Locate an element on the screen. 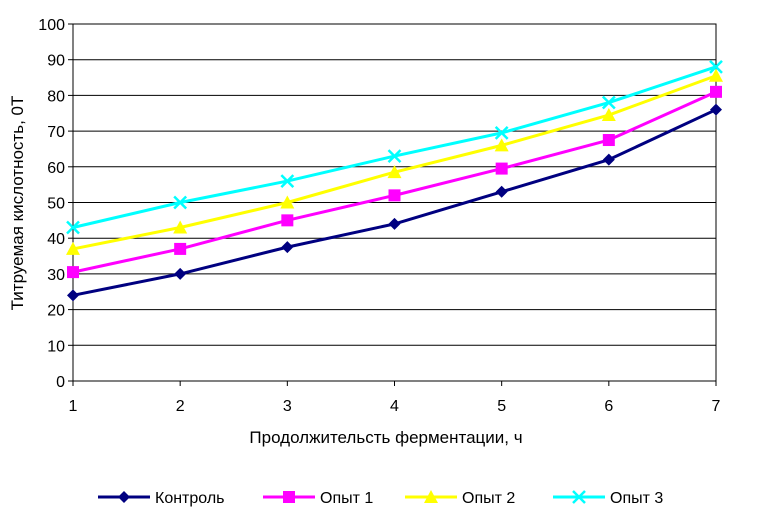 Image resolution: width=768 pixels, height=531 pixels. y-tick-label: 50 is located at coordinates (56, 204).